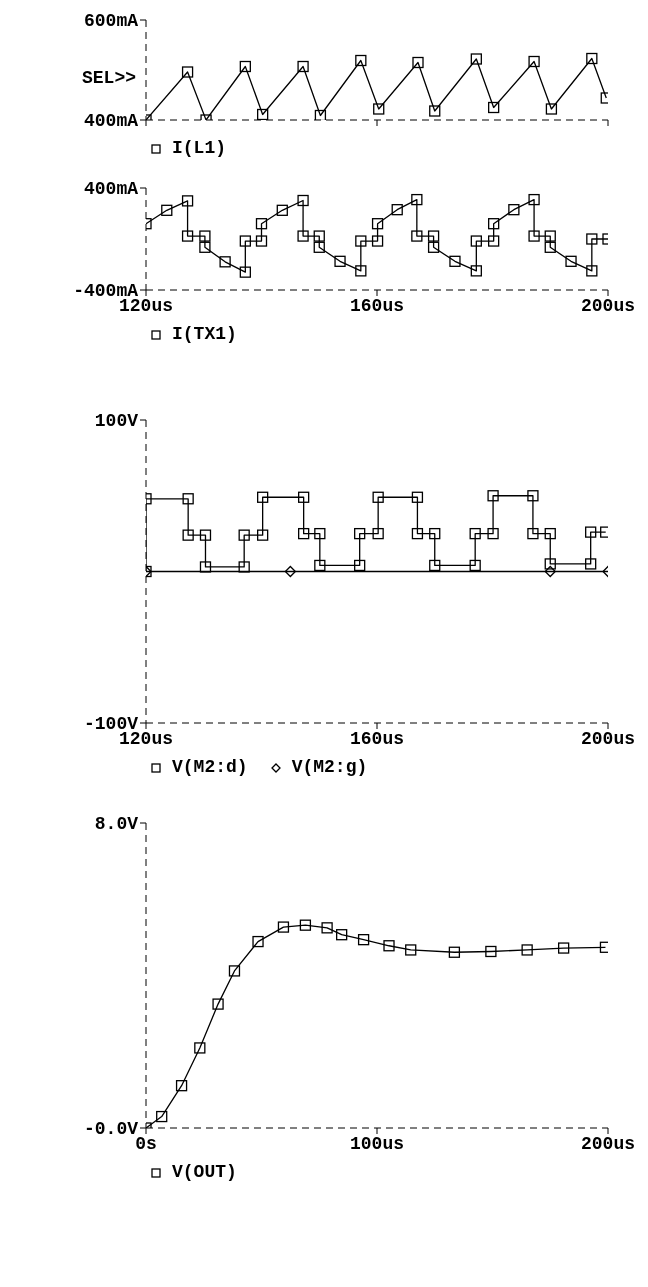 The image size is (648, 1287). I want to click on legend-label: I(L1), so click(199, 148).